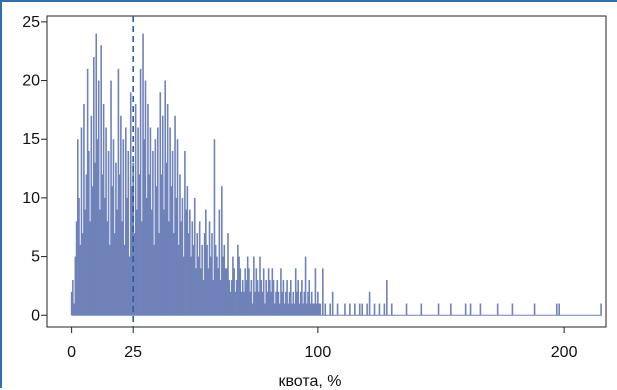 This screenshot has width=617, height=390. I want to click on x-tick-label: 0, so click(71, 352).